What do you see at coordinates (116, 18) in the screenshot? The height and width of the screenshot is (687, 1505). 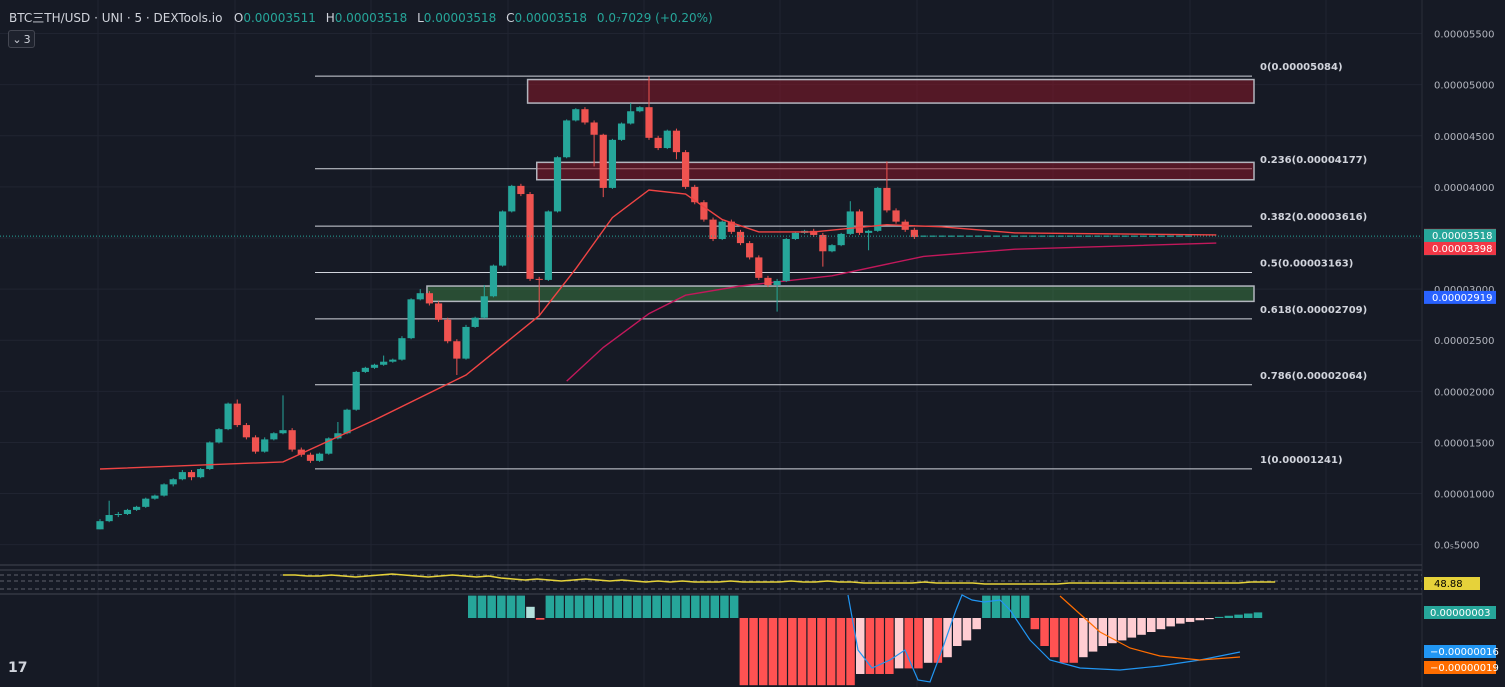 I see `symbol-title: BTC三TH/USD · UNI · 5 · DEXTools.io` at bounding box center [116, 18].